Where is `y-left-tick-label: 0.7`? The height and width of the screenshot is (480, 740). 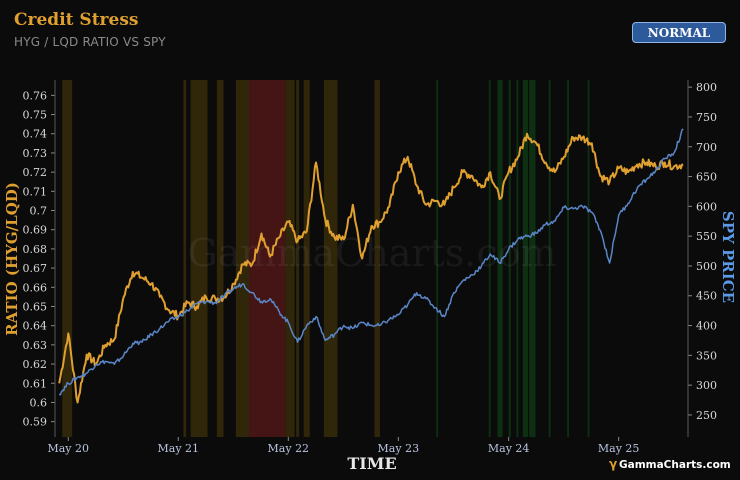 y-left-tick-label: 0.7 is located at coordinates (39, 211).